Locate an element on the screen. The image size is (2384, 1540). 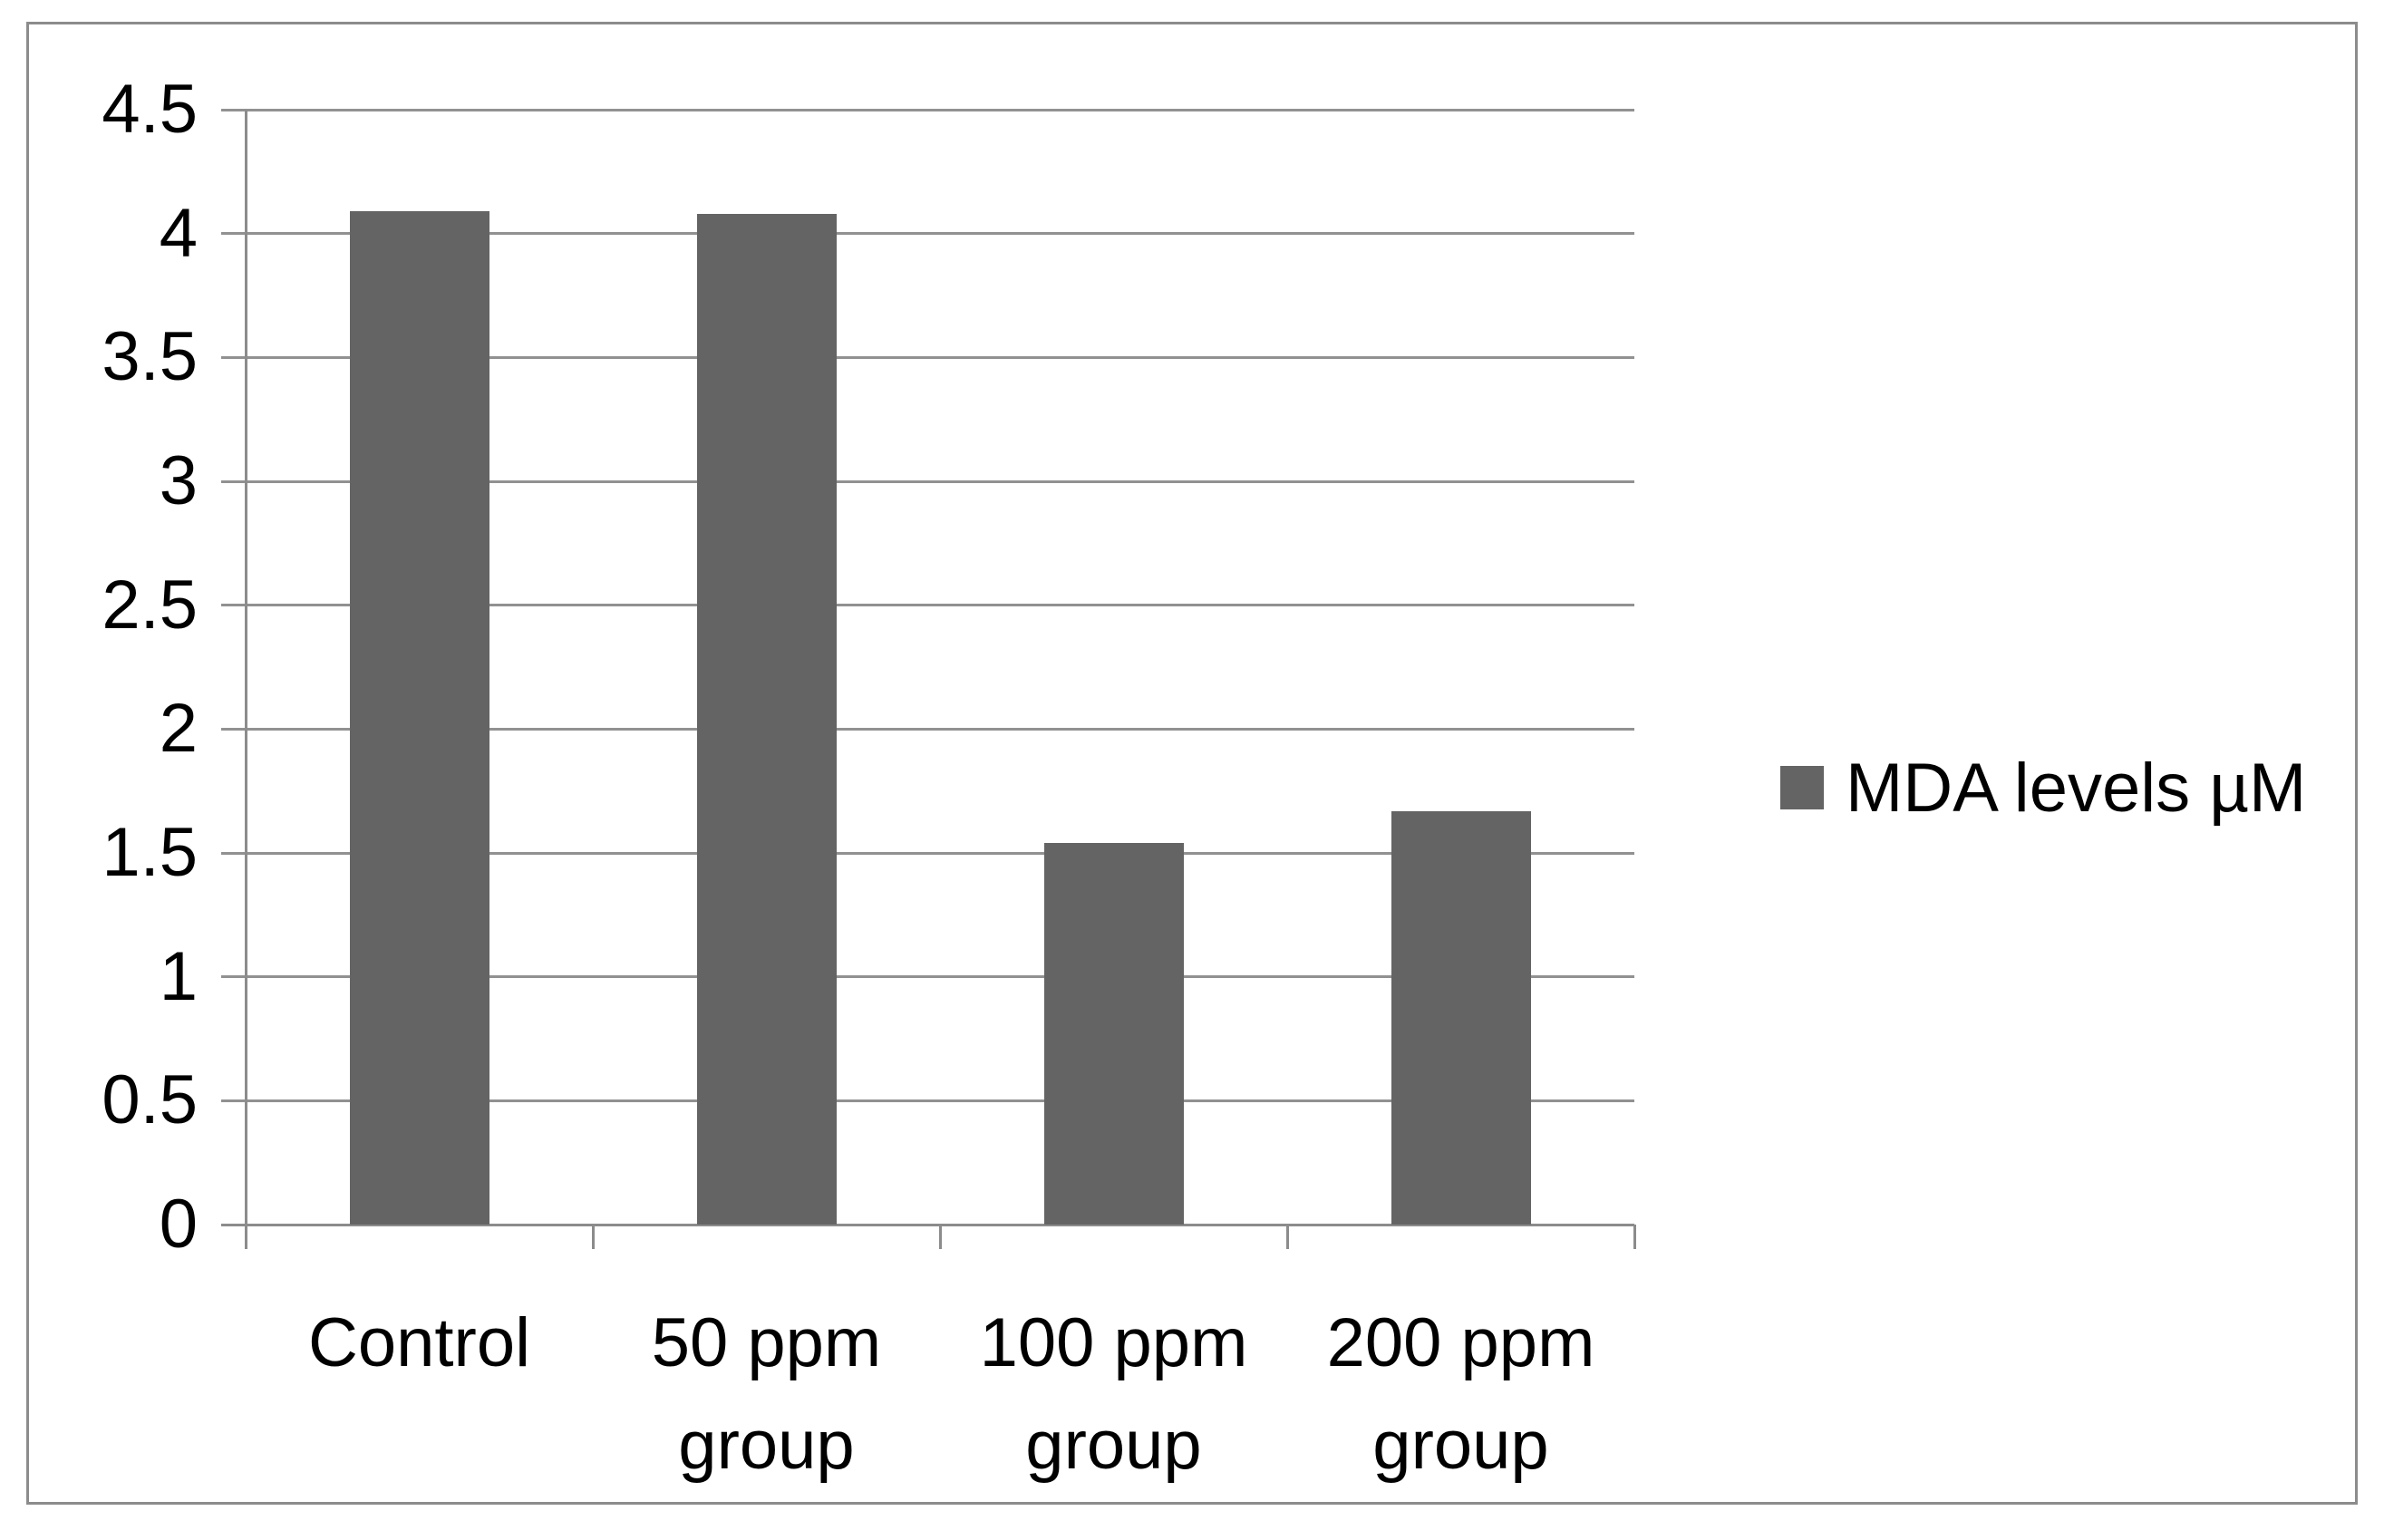
x-axis-label: 200 ppm group is located at coordinates (1460, 1394).